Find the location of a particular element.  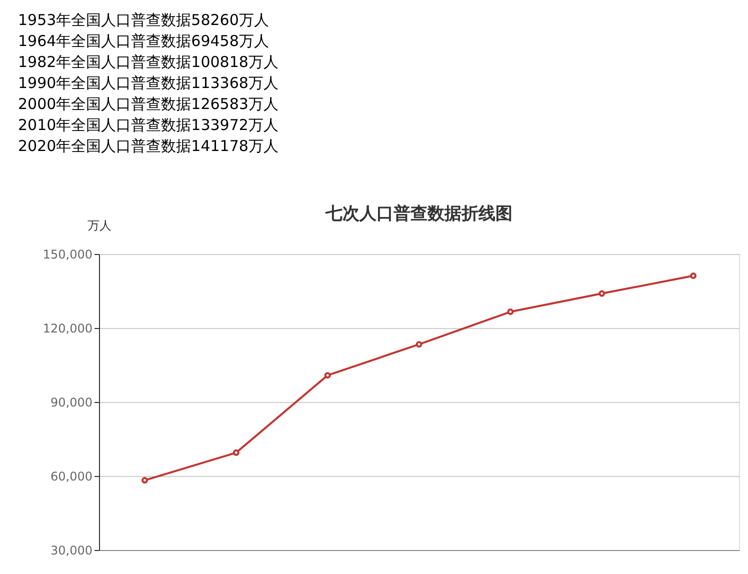

text: 1990年全国人口普查数据113368万人 is located at coordinates (148, 83).